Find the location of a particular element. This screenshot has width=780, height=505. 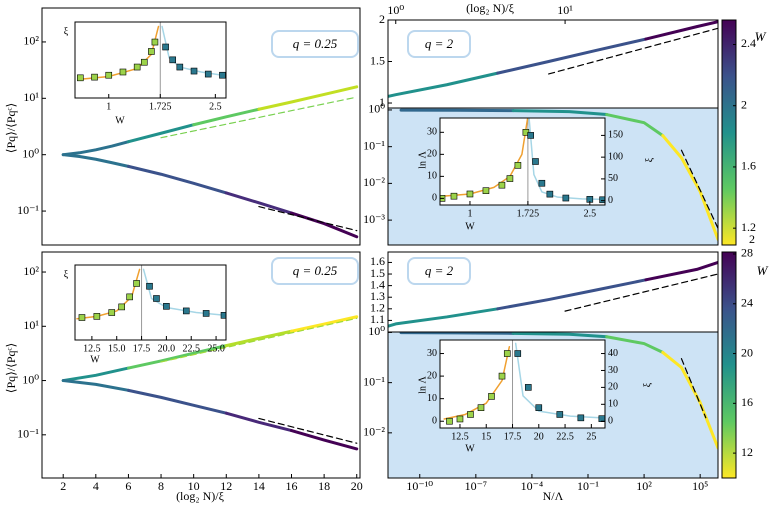

y-tick-label: 10⁻³ is located at coordinates (374, 219).